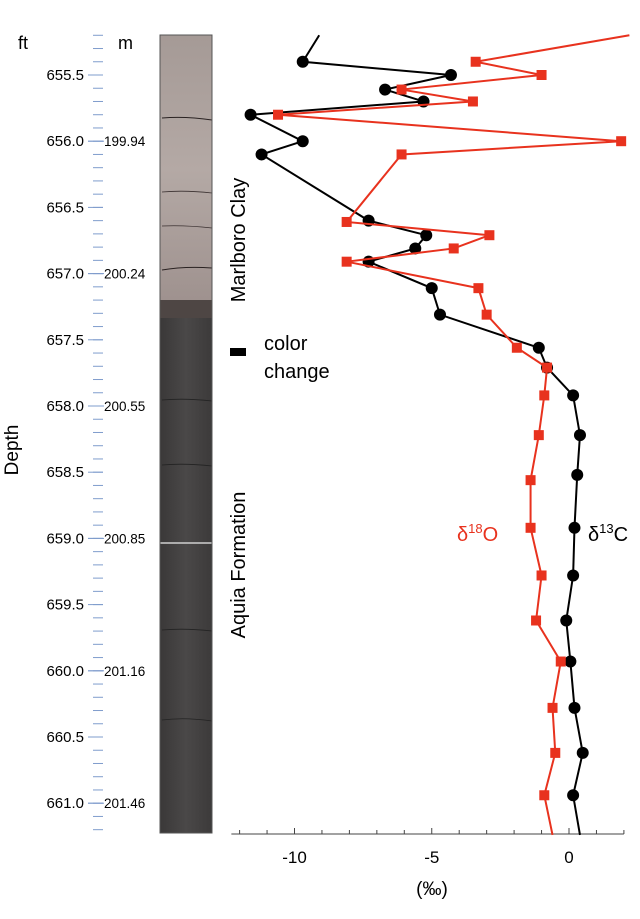 The width and height of the screenshot is (640, 919). I want to click on ft-tick-label: 659.0, so click(65, 538).